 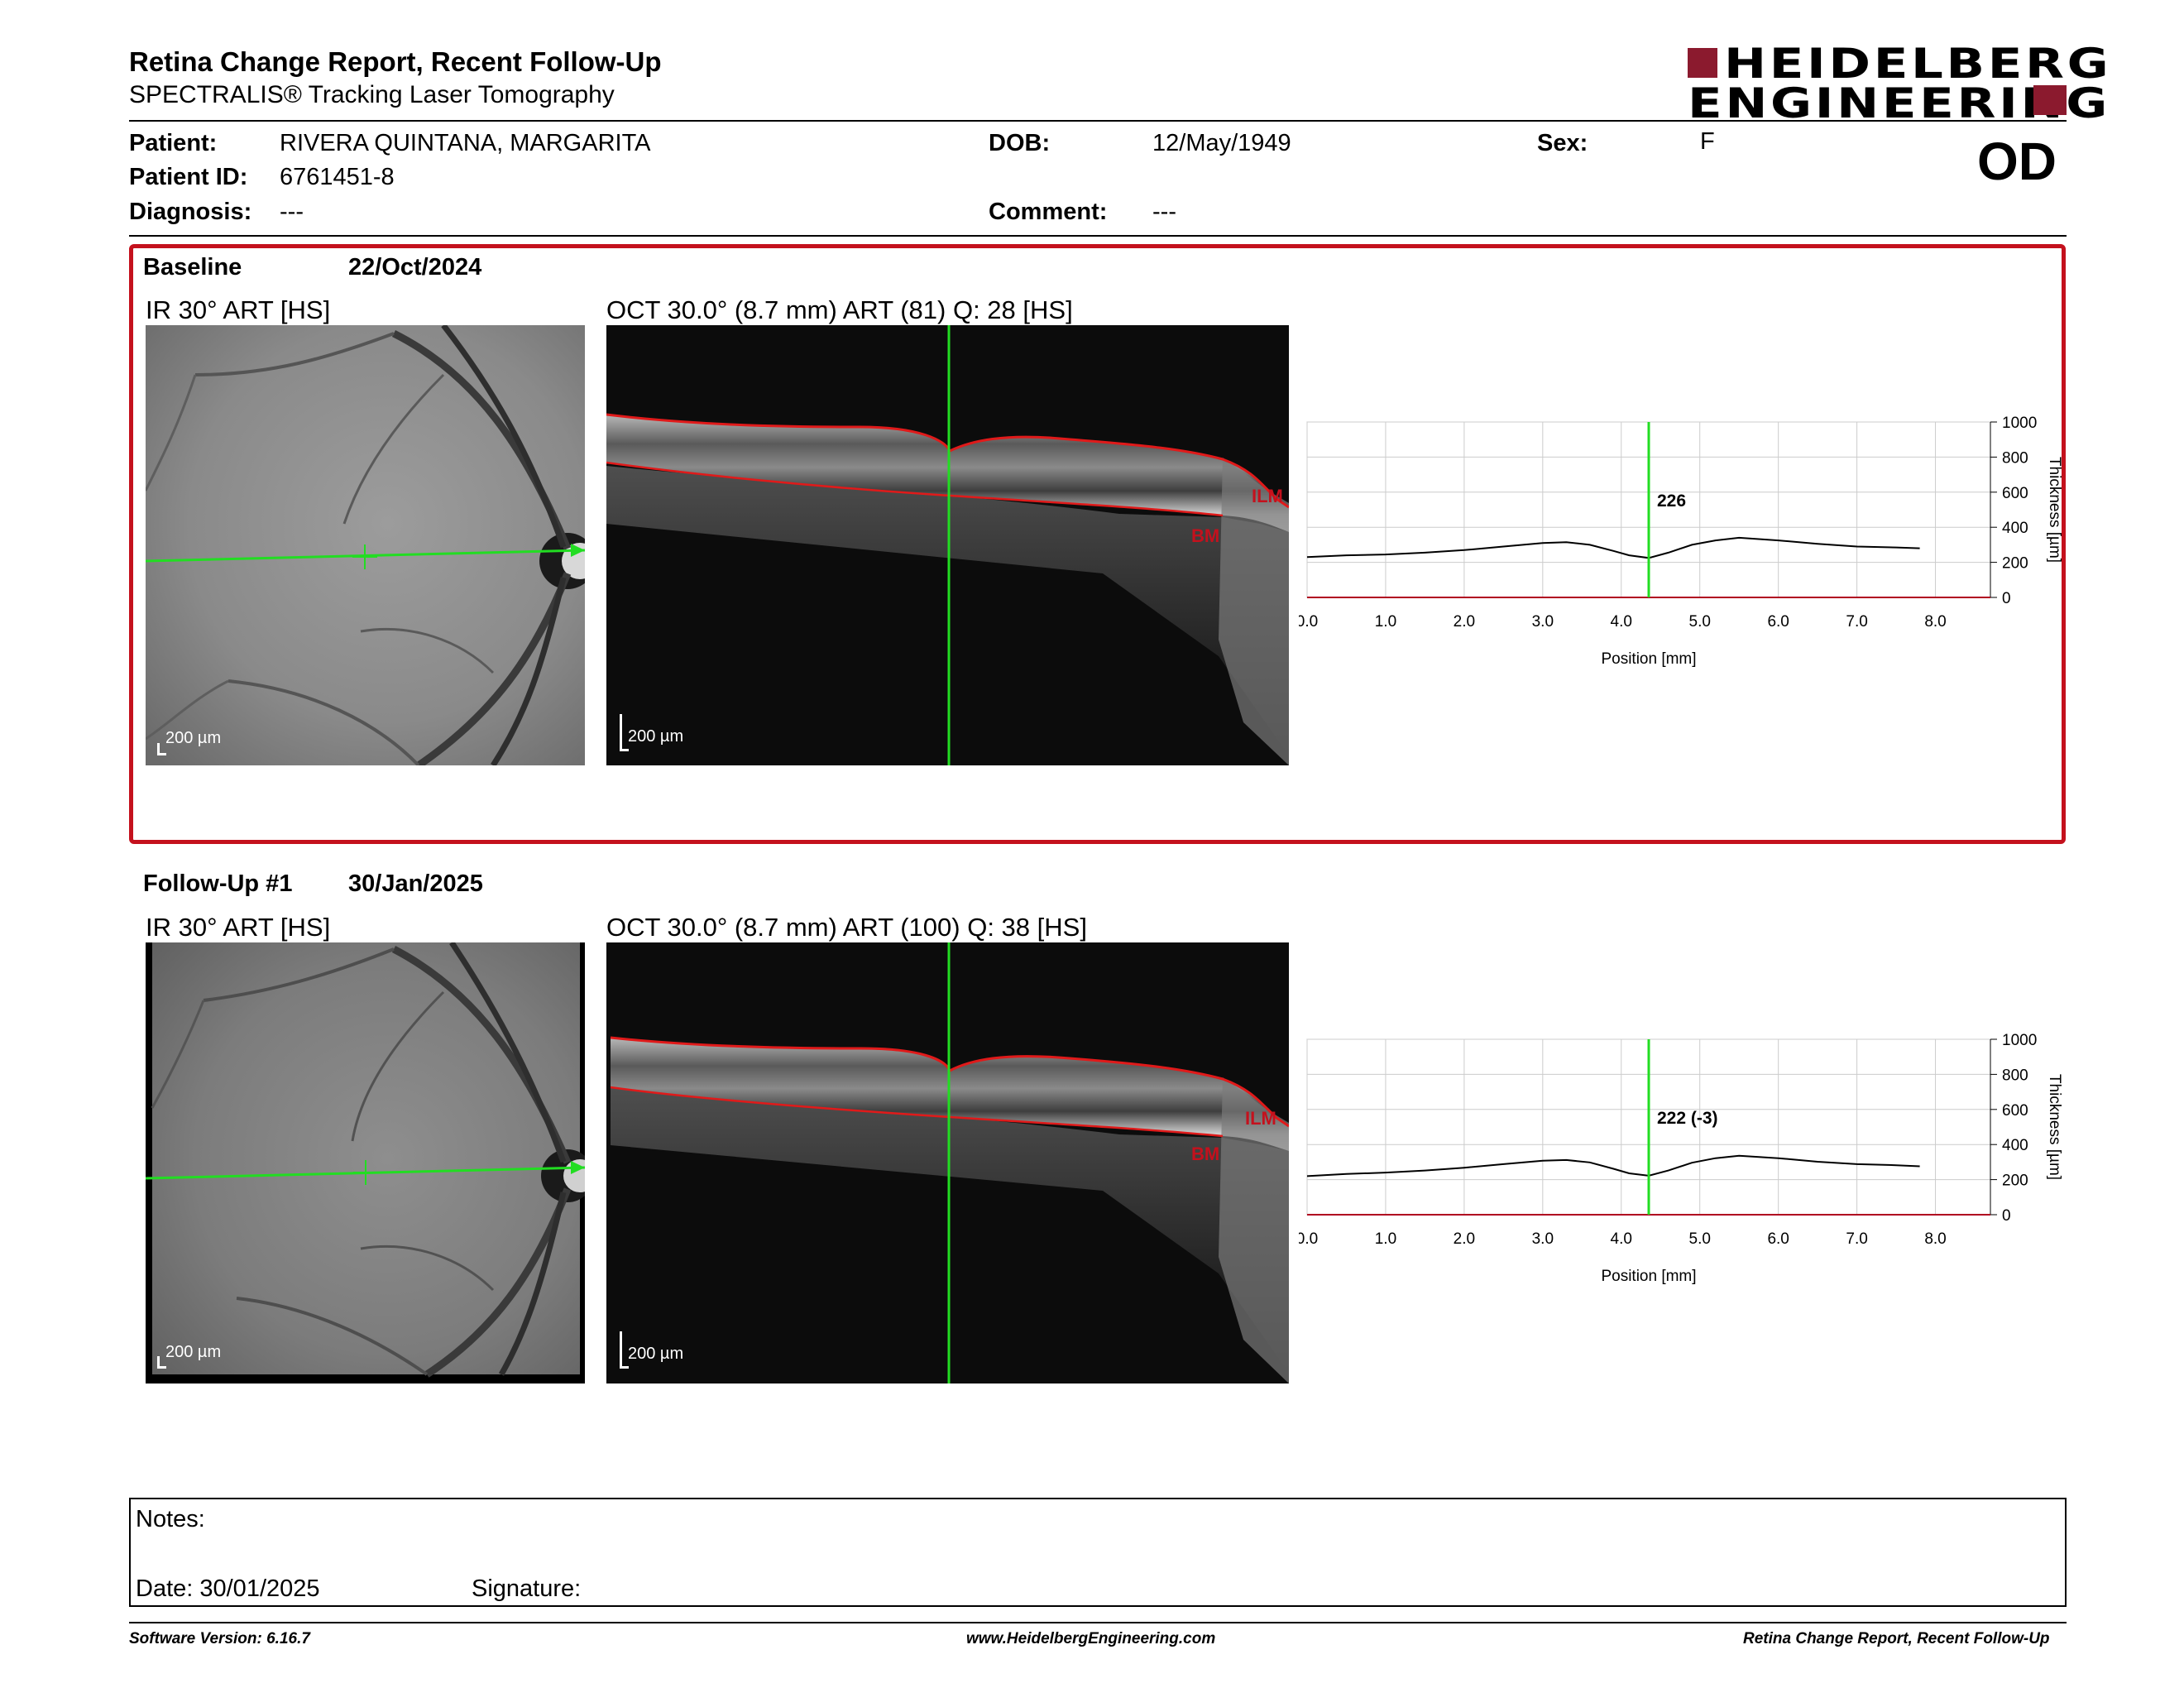 What do you see at coordinates (395, 61) in the screenshot?
I see `report-title: Retina Change Report, Recent Follow-Up` at bounding box center [395, 61].